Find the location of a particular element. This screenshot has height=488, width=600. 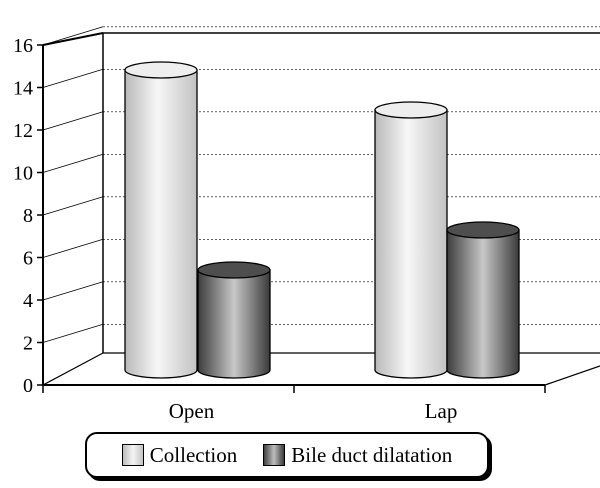

legend-label-bile-duct-dilatation: Bile duct dilatation is located at coordinates (372, 454).